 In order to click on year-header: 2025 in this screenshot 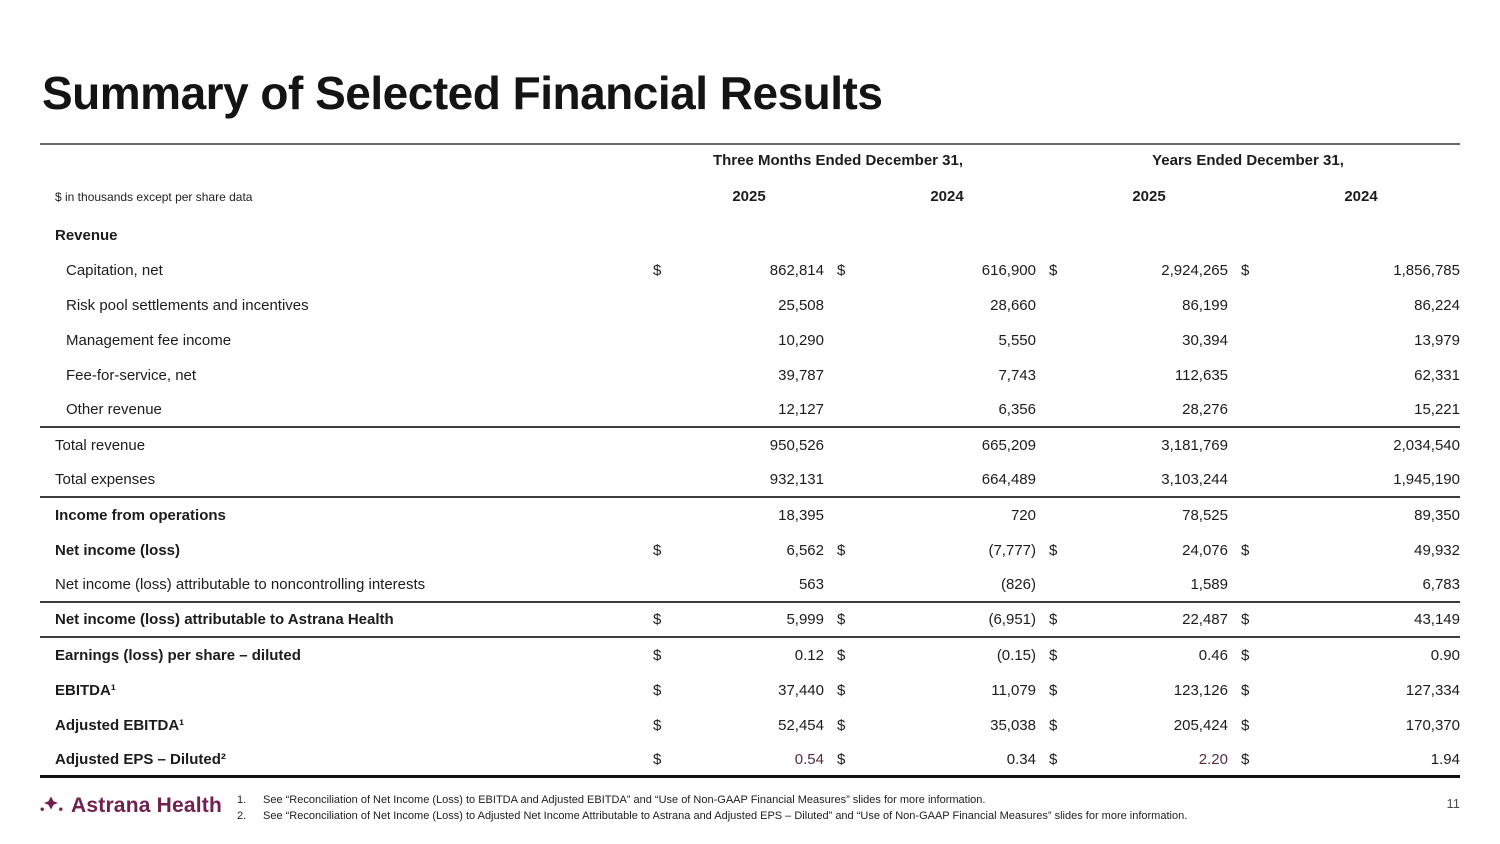, I will do `click(749, 196)`.